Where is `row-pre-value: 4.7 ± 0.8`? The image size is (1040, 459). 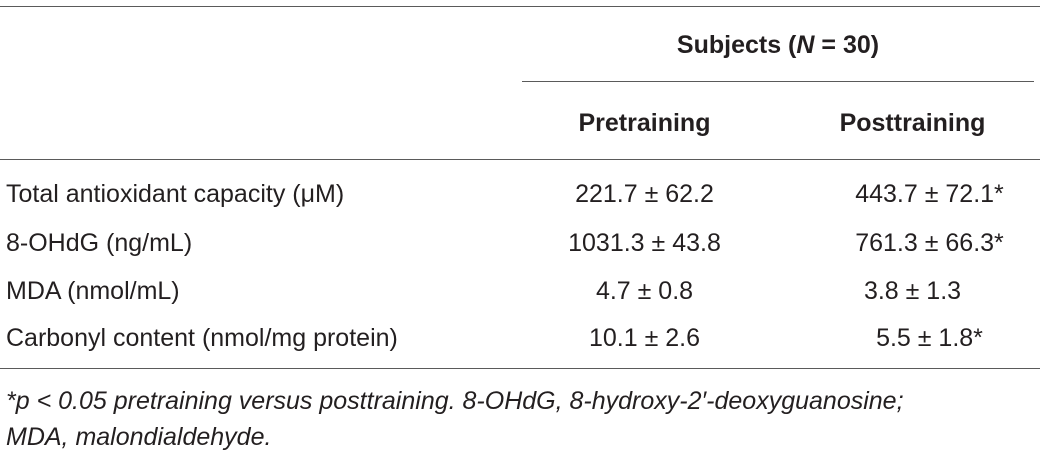 row-pre-value: 4.7 ± 0.8 is located at coordinates (644, 291).